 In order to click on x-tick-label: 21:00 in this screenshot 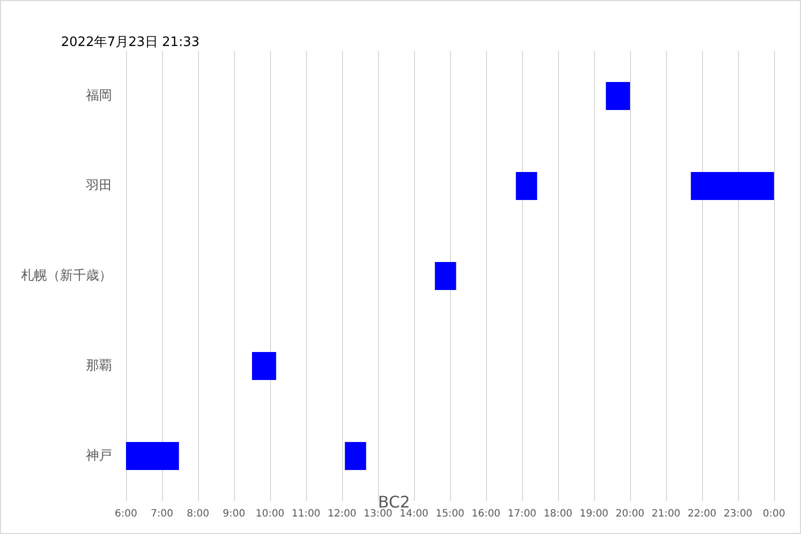, I will do `click(666, 514)`.